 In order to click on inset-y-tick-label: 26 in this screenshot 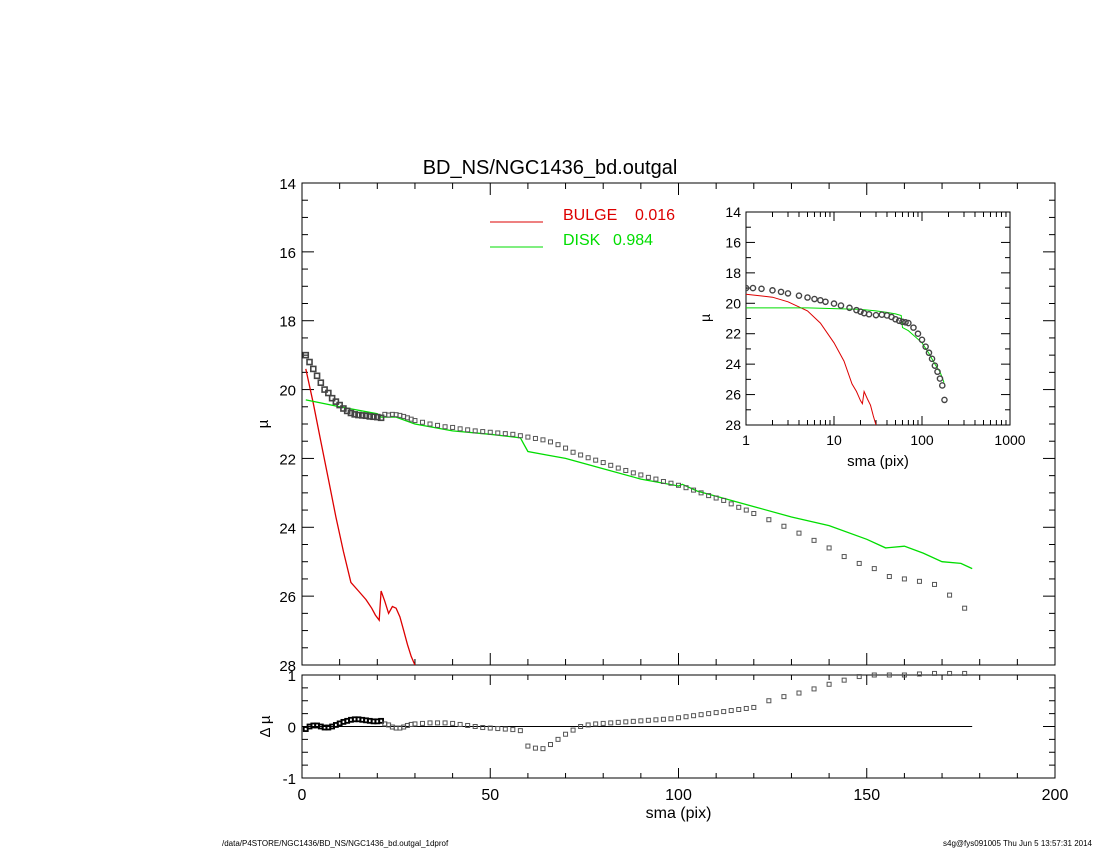, I will do `click(733, 395)`.